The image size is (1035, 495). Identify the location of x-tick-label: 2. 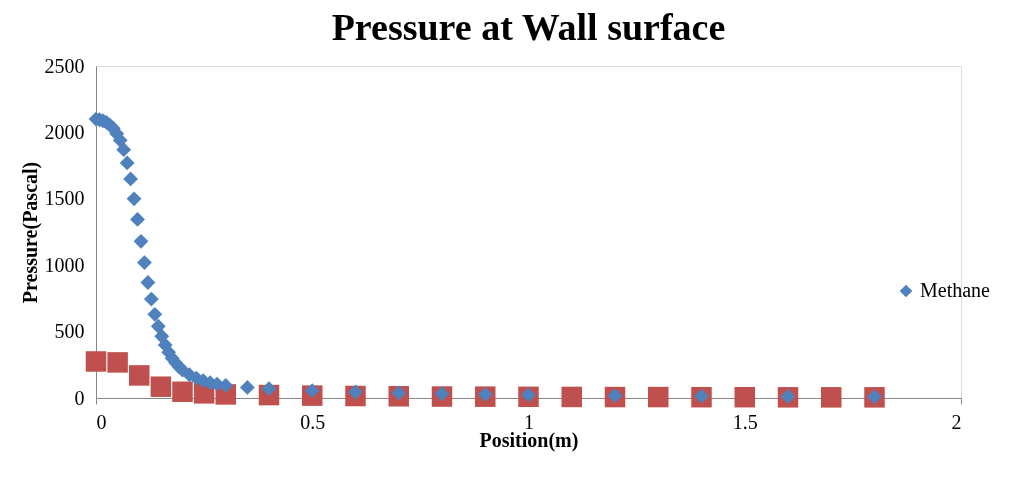
(956, 421).